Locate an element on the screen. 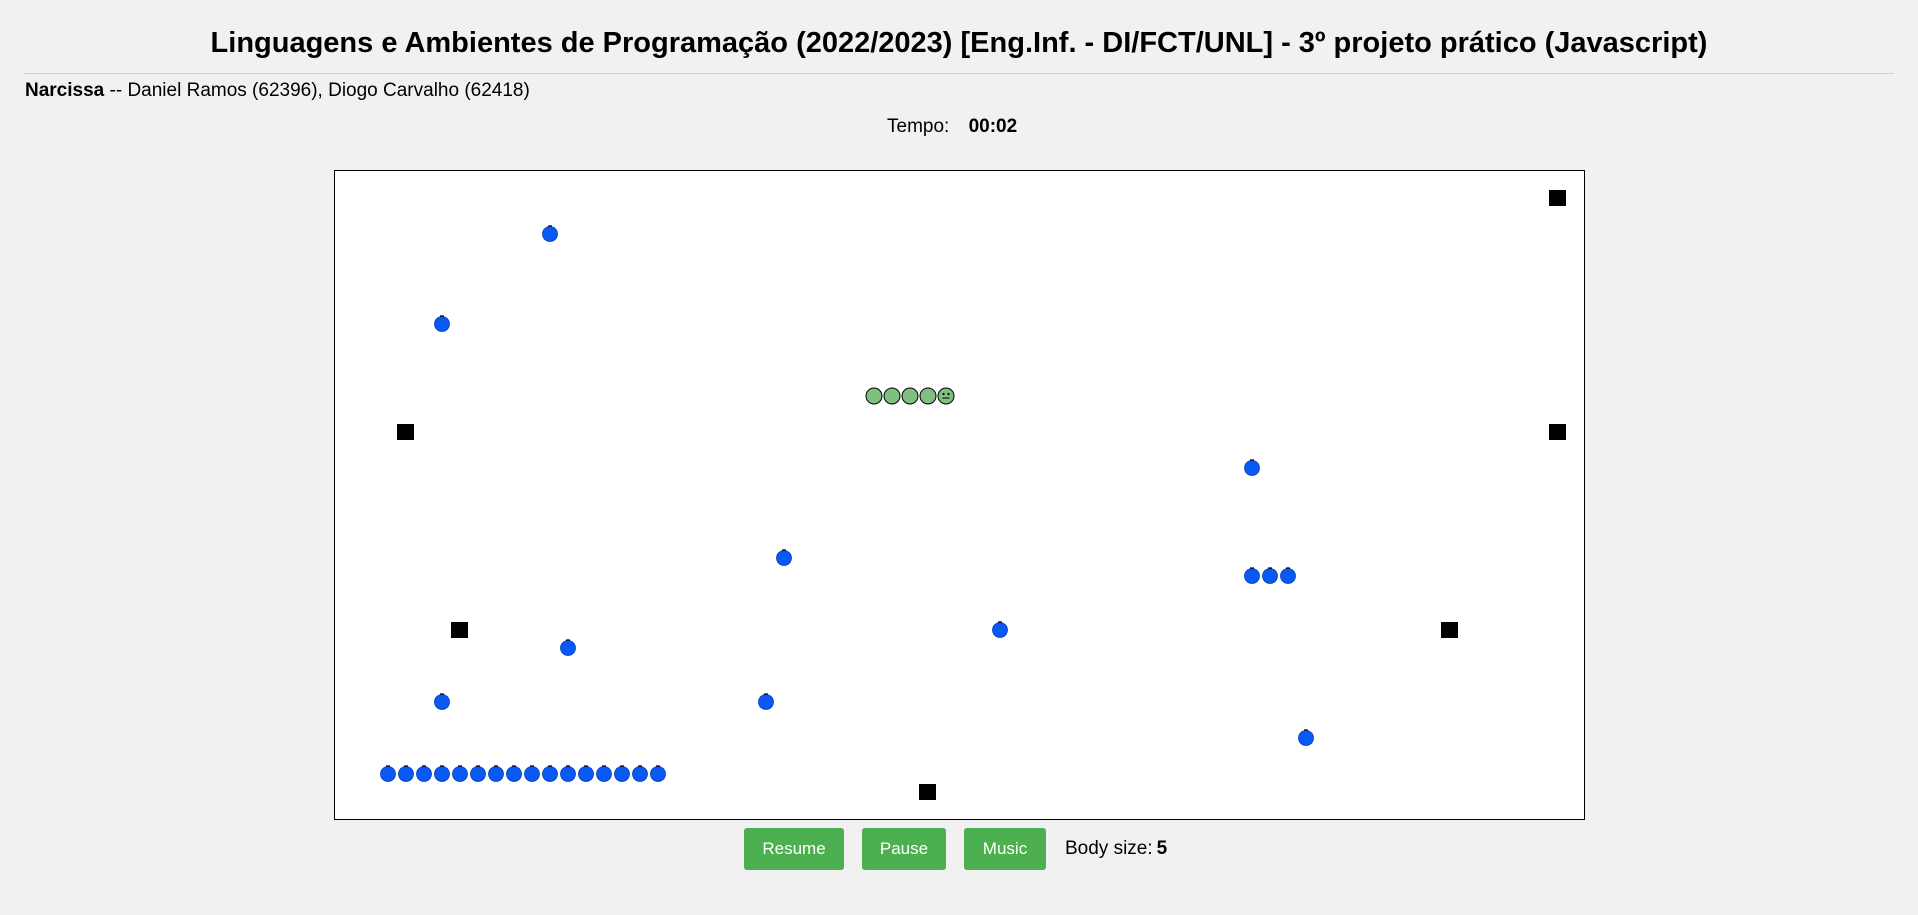 This screenshot has height=915, width=1918. game-name: Narcissa is located at coordinates (65, 90).